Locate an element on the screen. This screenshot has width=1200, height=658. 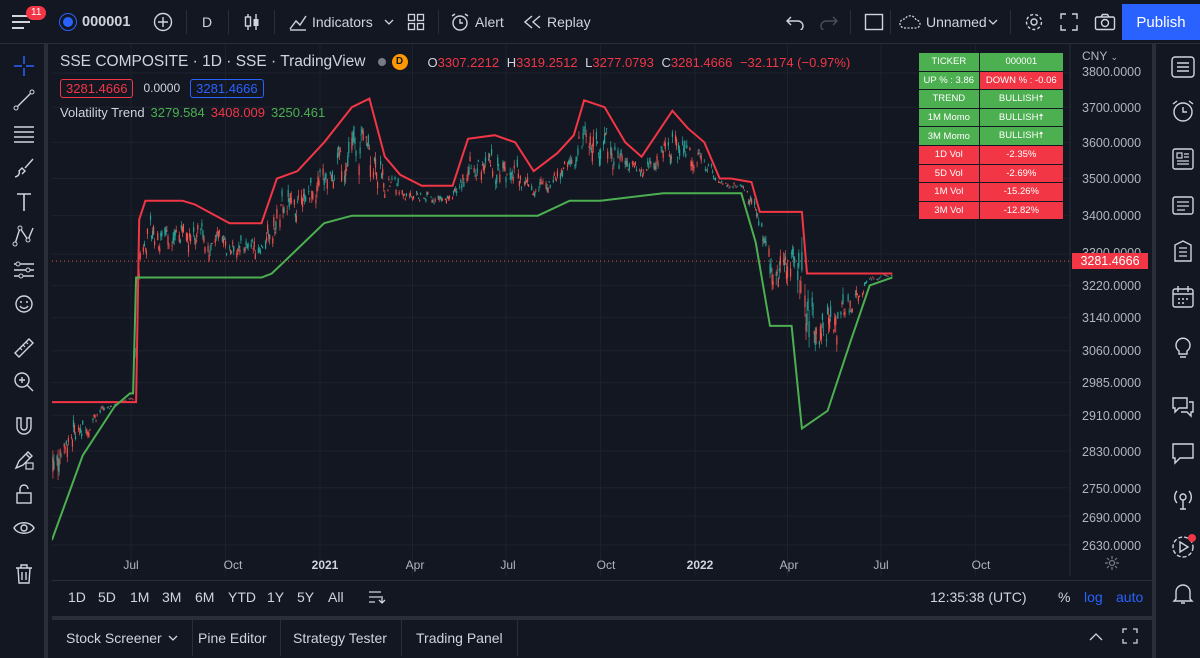
price-axis-label: 3800.0000 is located at coordinates (1112, 72).